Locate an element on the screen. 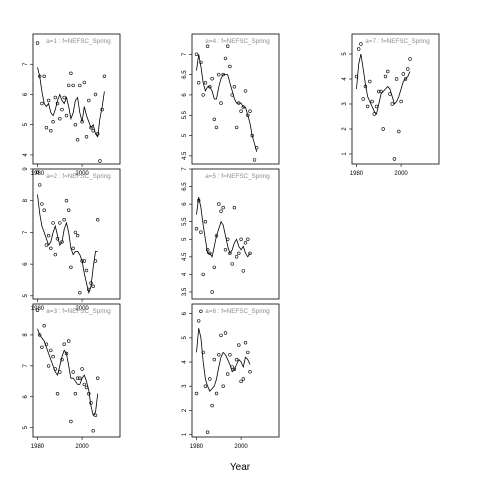  x-tick-label: 2000 is located at coordinates (82, 174).